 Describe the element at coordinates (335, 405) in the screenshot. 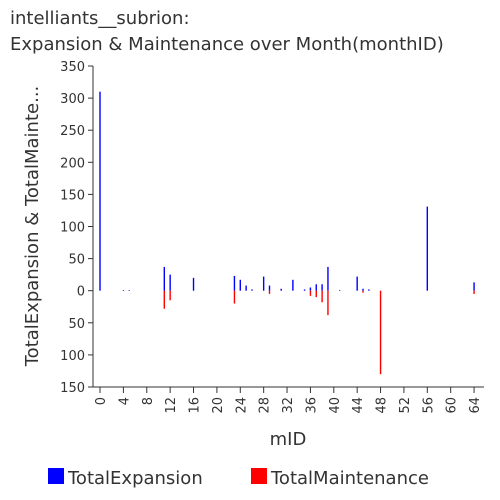

I see `x-tick-label: 40` at that location.